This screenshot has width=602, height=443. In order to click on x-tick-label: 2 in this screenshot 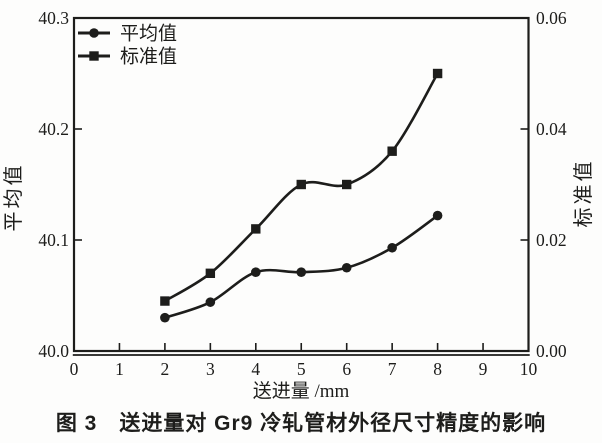, I will do `click(165, 369)`.